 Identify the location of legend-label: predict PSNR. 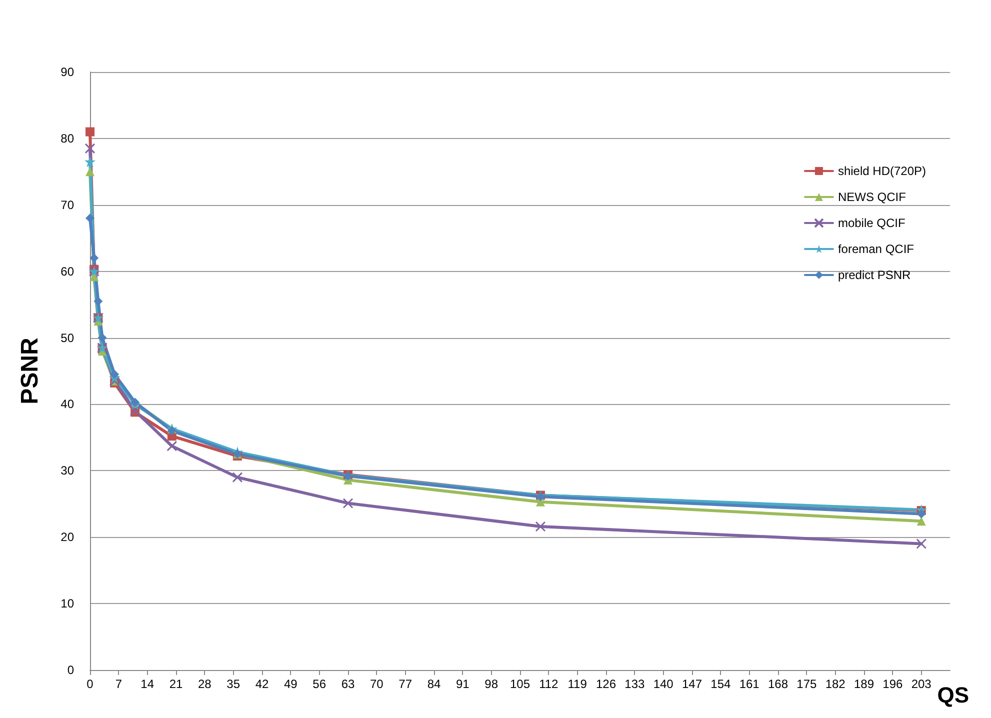
(874, 275).